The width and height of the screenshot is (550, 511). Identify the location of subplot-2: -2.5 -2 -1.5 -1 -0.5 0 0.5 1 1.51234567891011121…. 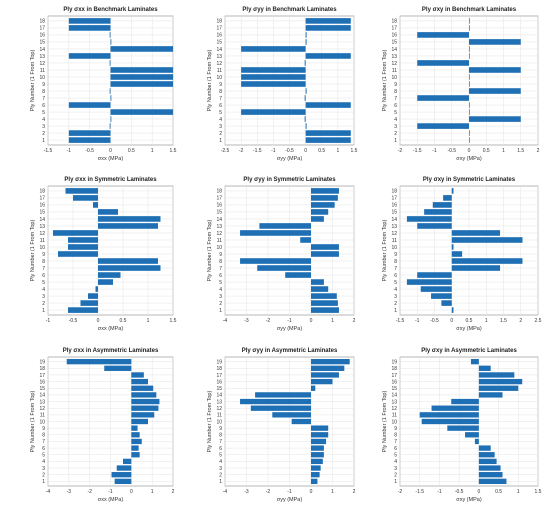
(282, 84).